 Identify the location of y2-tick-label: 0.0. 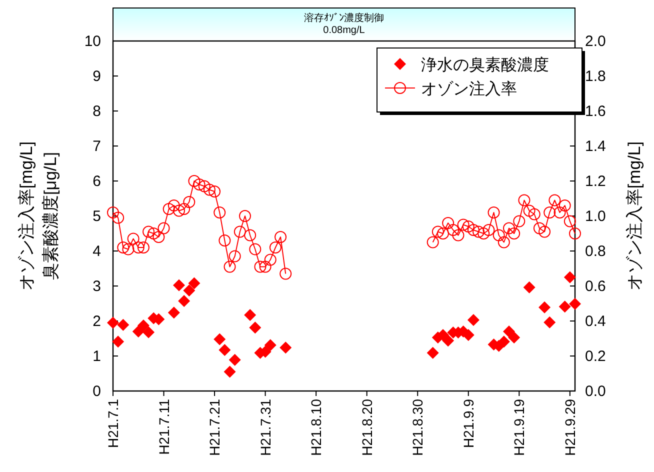
(595, 391).